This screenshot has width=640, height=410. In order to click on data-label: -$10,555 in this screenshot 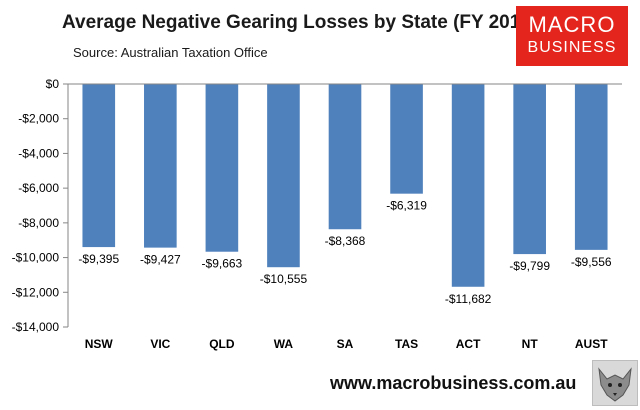, I will do `click(284, 279)`.